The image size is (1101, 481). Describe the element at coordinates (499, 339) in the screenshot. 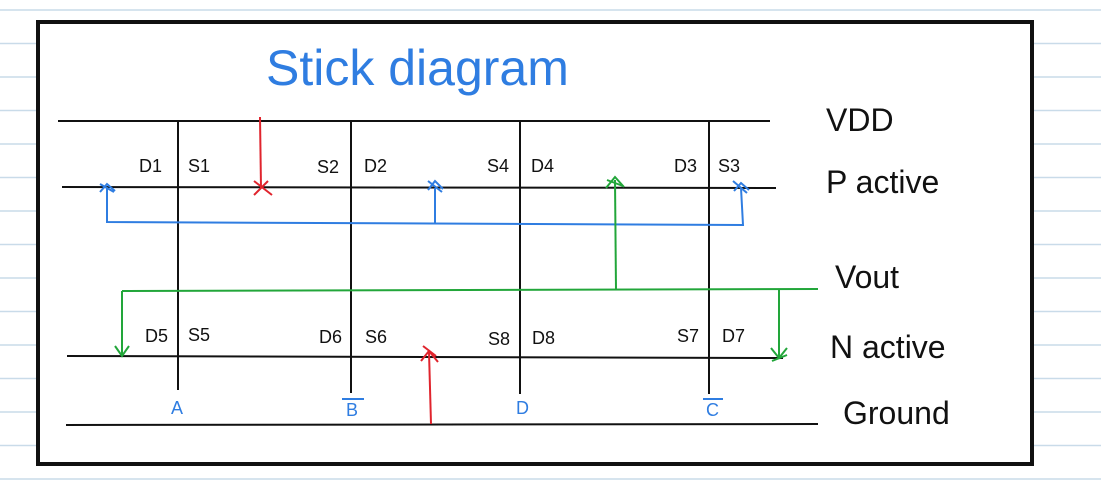

I see `terminal-label-s8: S8` at that location.